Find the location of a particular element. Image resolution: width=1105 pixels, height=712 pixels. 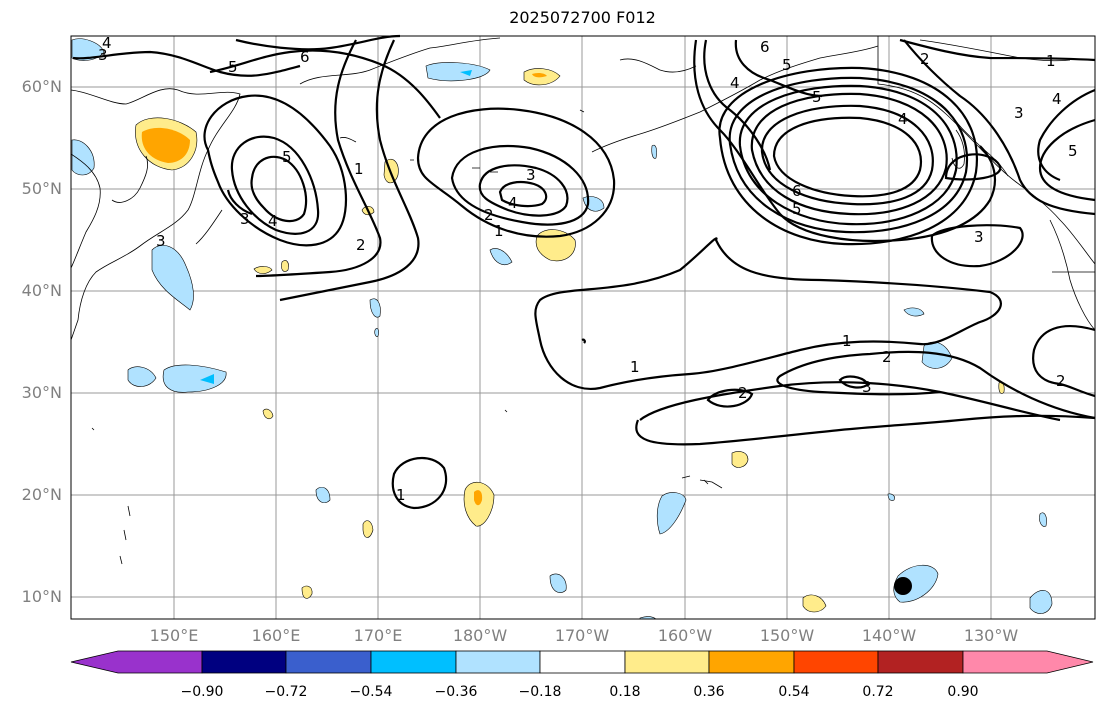

lon-label: 170°W is located at coordinates (582, 635).